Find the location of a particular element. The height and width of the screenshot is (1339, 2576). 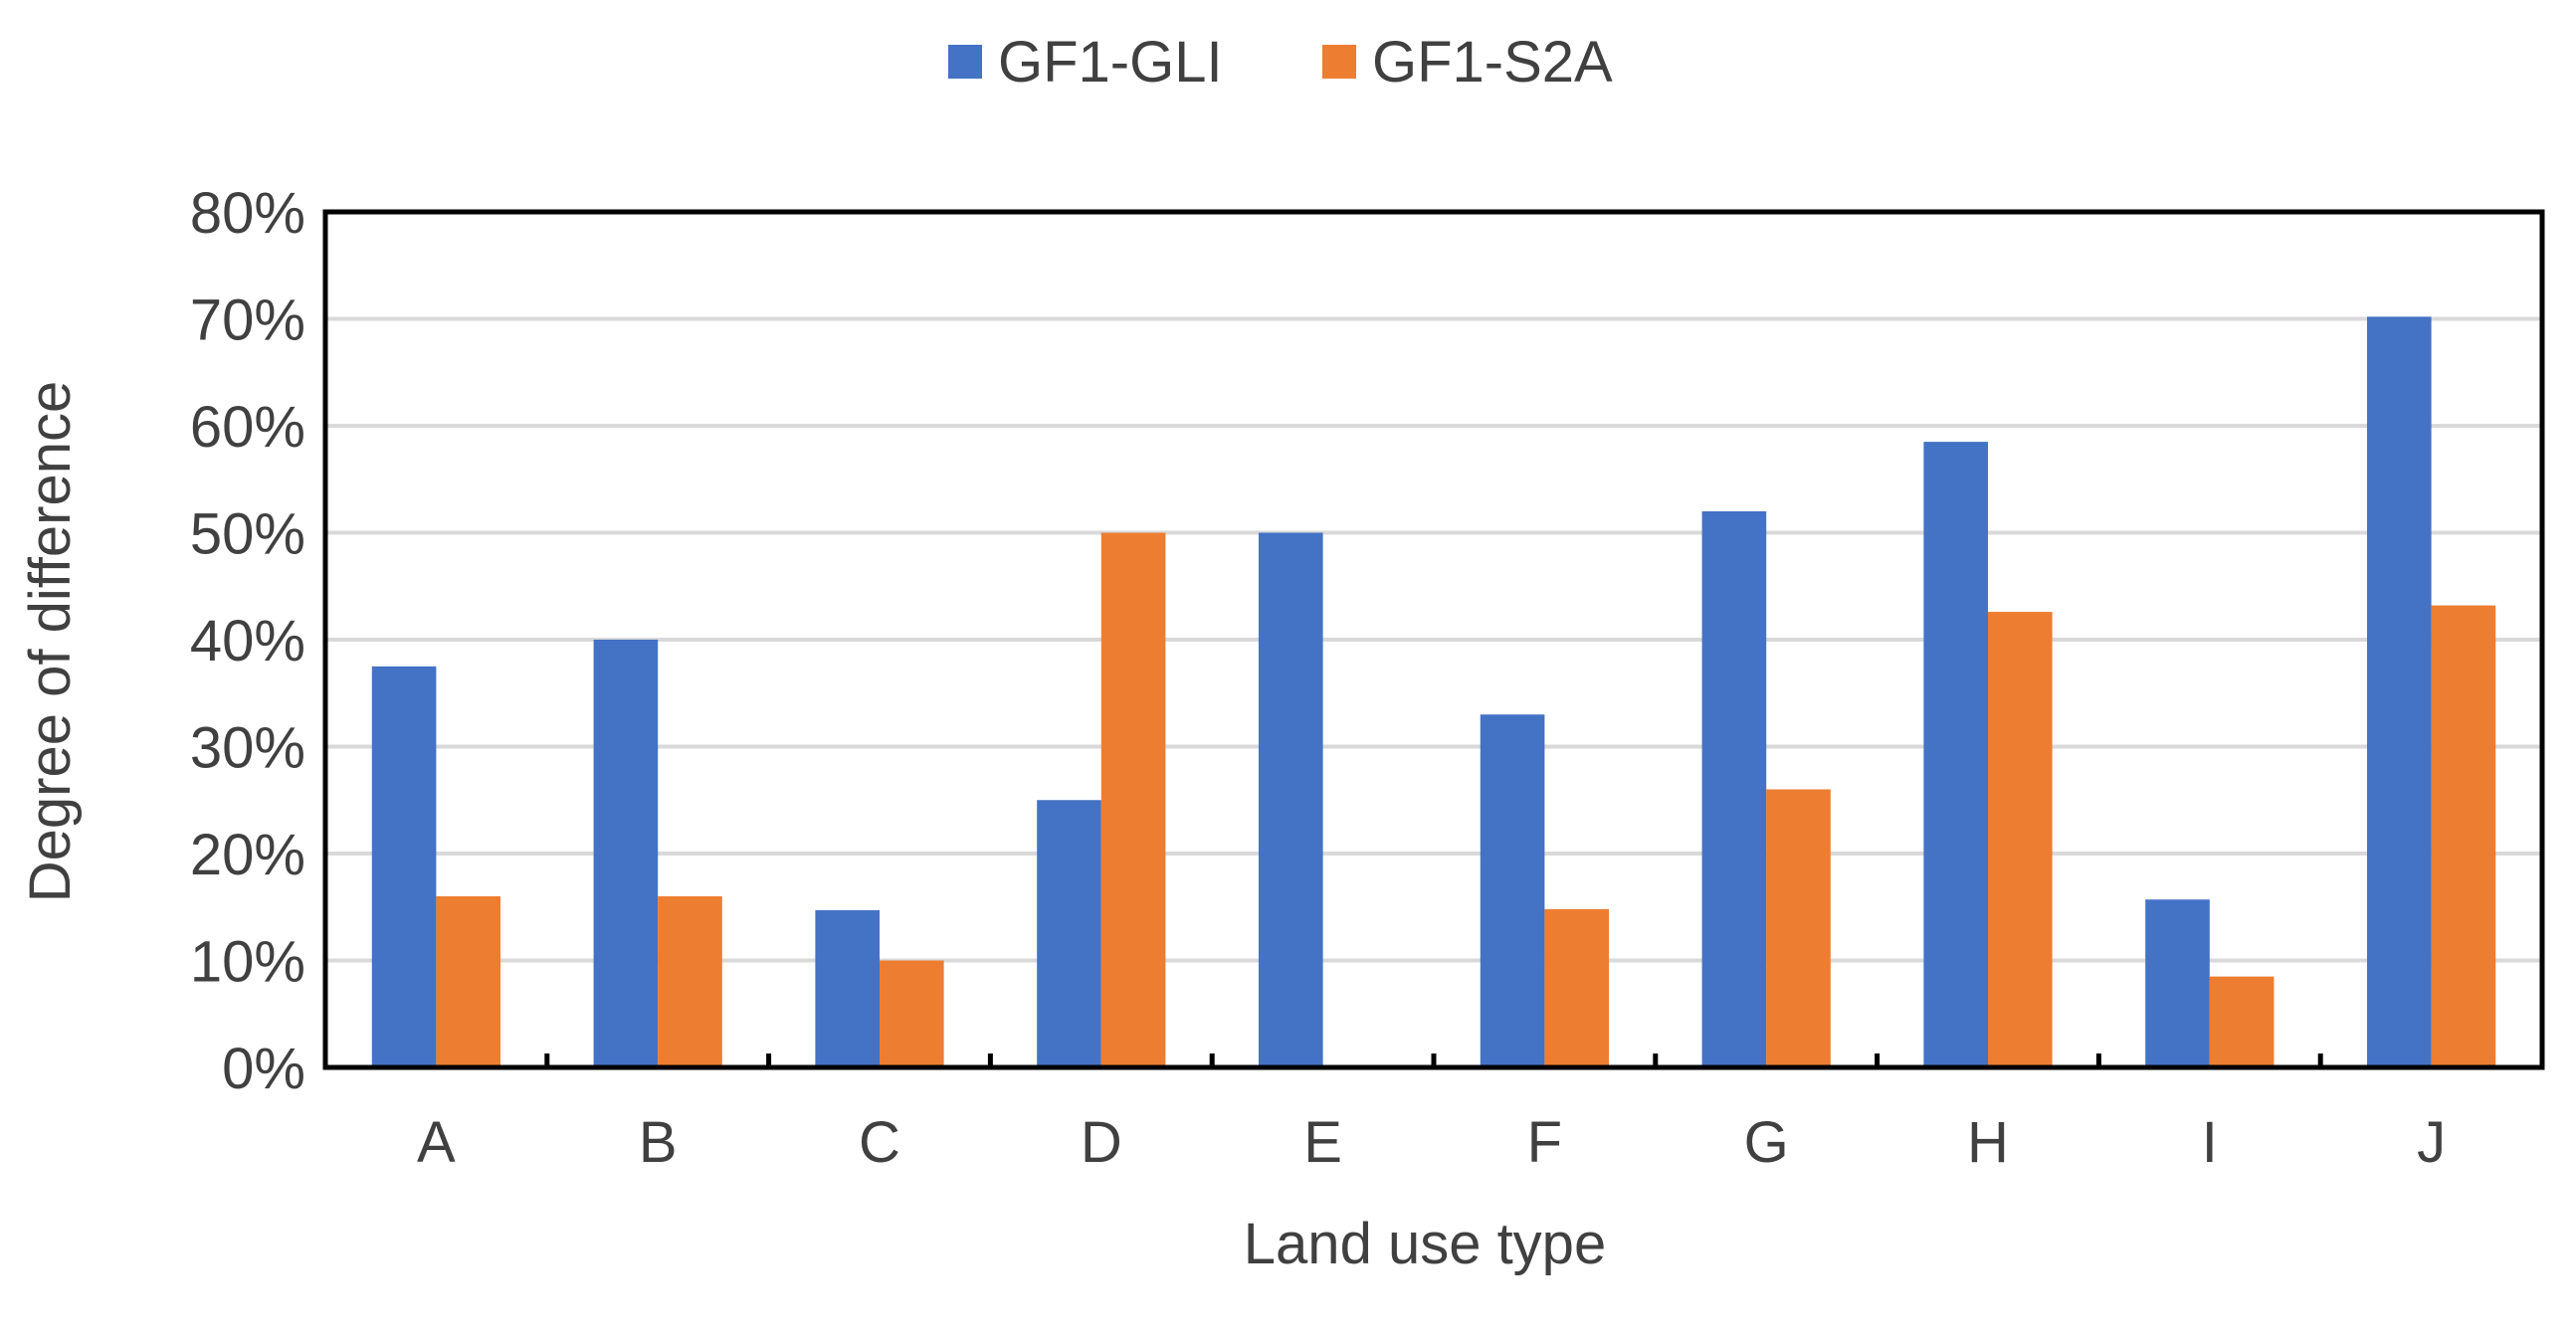

y-tick-label: 0% is located at coordinates (264, 1069).